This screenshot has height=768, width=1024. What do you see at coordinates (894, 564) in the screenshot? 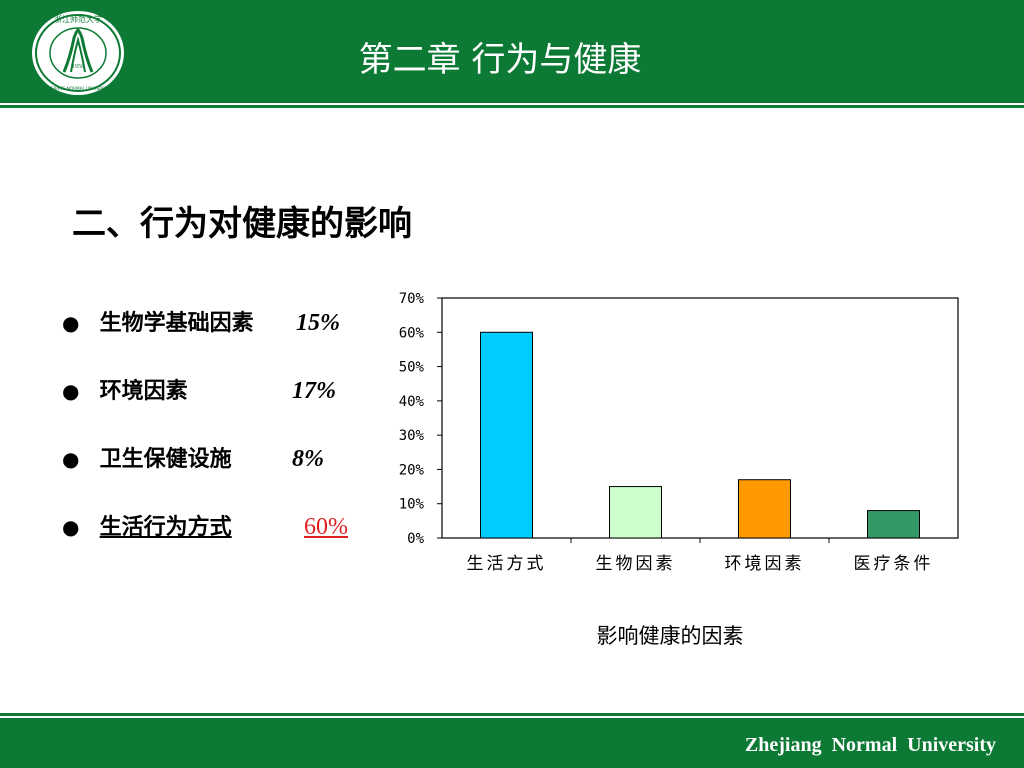
I see `x-tick-label: 医疗条件` at bounding box center [894, 564].